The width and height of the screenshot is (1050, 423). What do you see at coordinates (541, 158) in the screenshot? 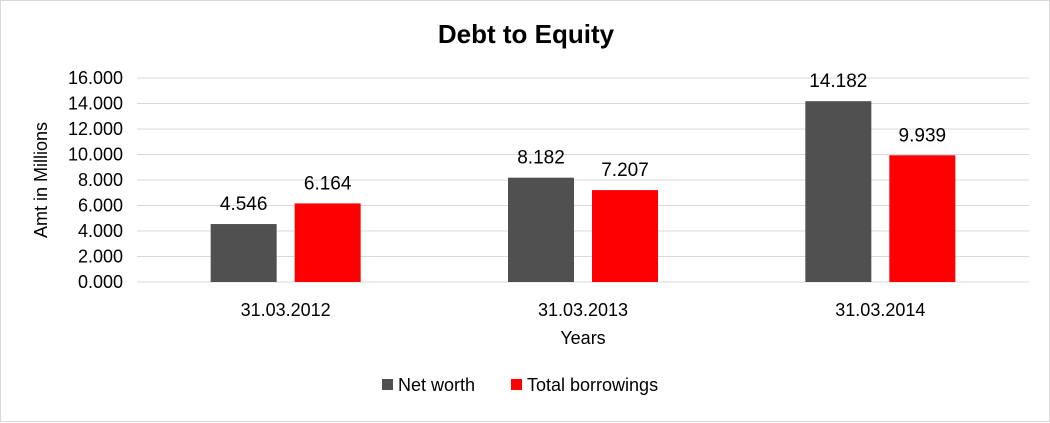
I see `data-label: 8.182` at bounding box center [541, 158].